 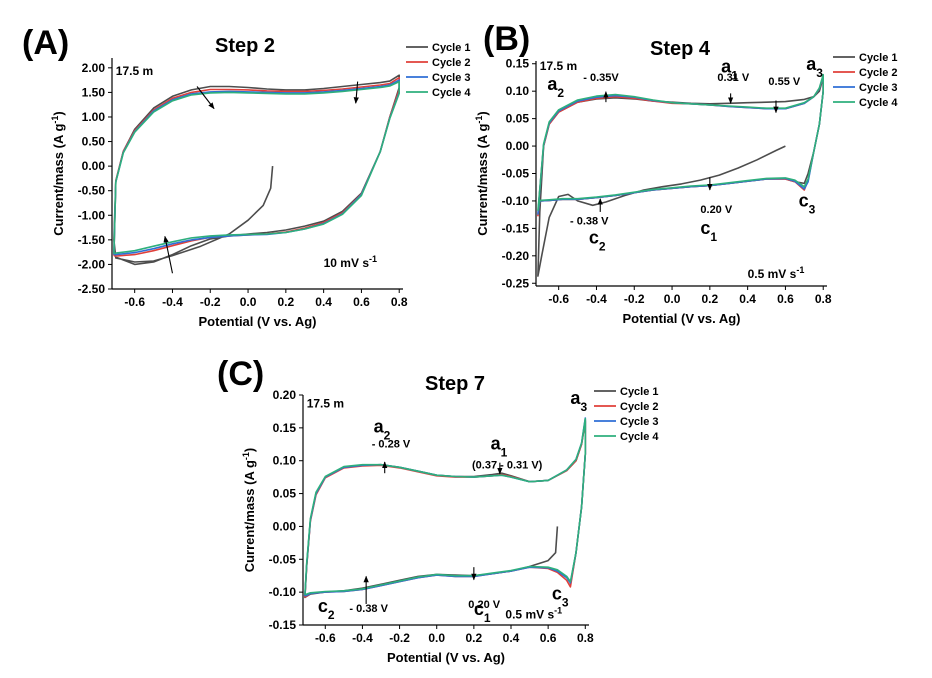 I want to click on y-tick-label: -0.25, so click(x=516, y=283).